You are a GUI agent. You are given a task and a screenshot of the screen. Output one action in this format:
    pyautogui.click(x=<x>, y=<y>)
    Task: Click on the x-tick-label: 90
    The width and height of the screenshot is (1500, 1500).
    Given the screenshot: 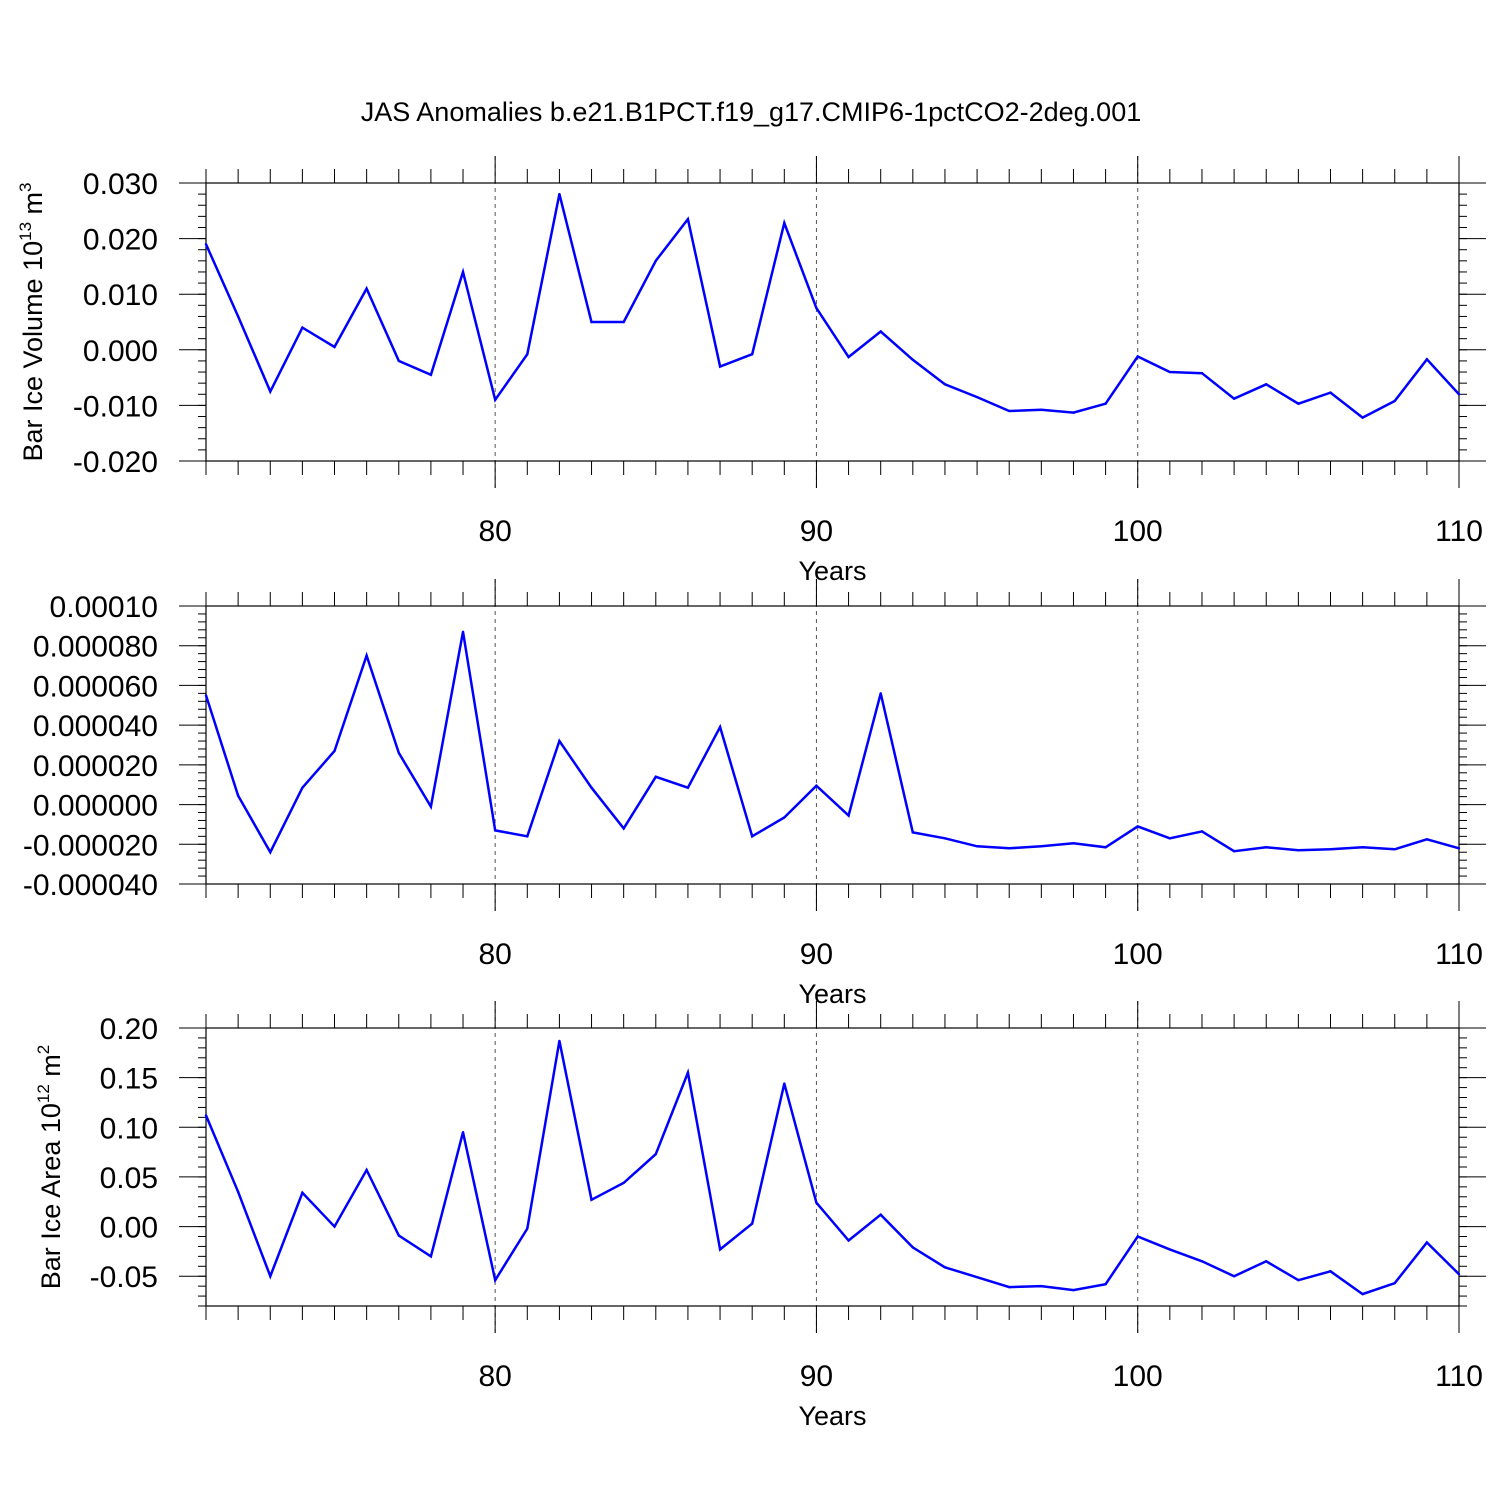 What is the action you would take?
    pyautogui.click(x=816, y=531)
    